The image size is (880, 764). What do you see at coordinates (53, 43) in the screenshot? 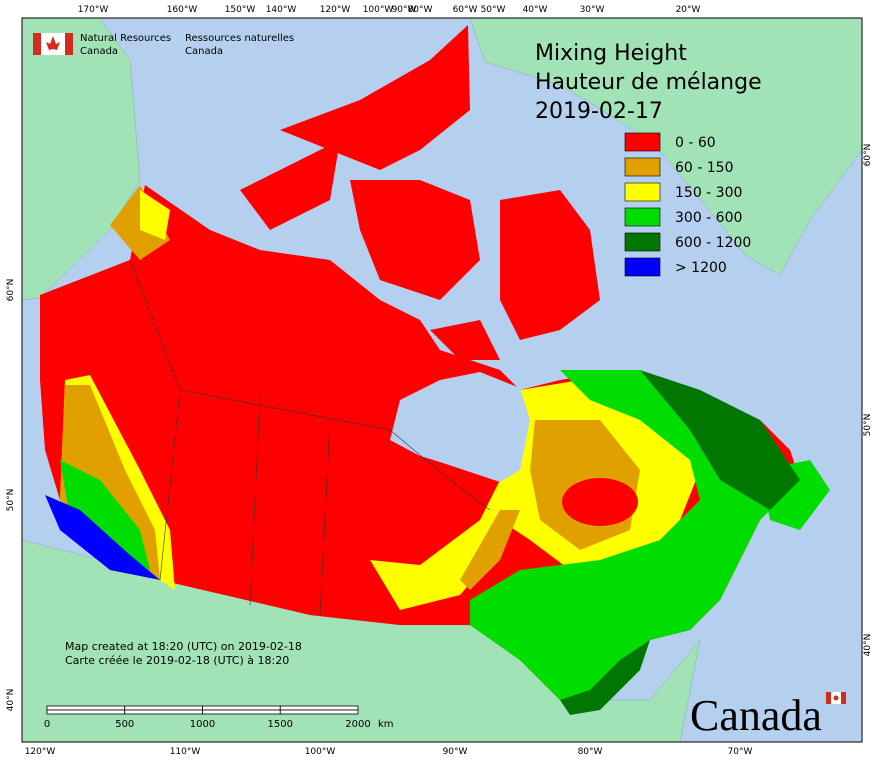
I see `maple-leaf` at bounding box center [53, 43].